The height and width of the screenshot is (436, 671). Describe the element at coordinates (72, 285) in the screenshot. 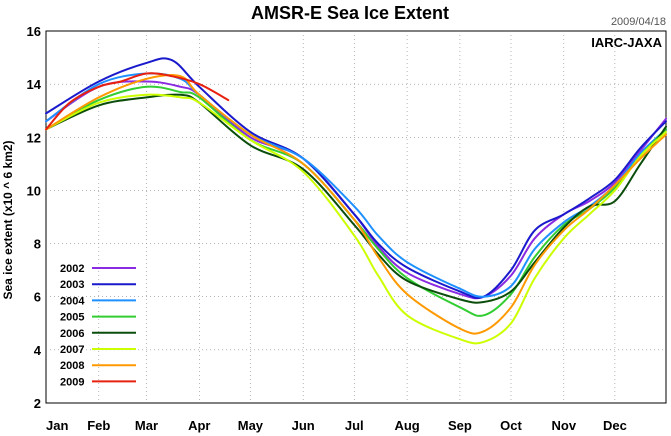

I see `legend-label-2003: 2003` at that location.